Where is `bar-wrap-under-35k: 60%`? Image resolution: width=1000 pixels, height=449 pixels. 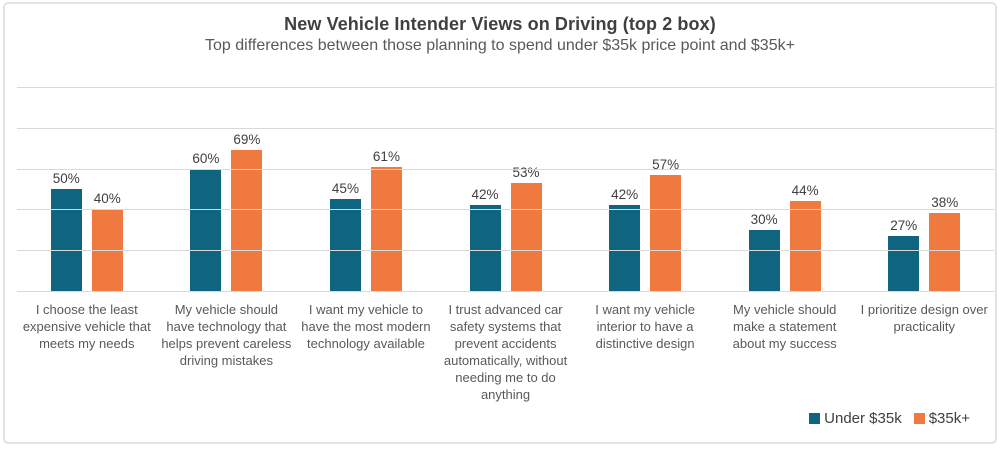 bar-wrap-under-35k: 60% is located at coordinates (206, 220).